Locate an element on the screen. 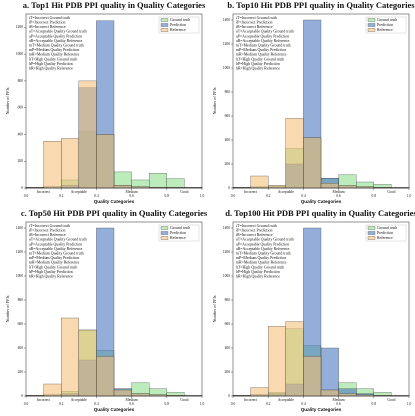  key-entry: mR=Medium Quality Reference is located at coordinates (261, 55).